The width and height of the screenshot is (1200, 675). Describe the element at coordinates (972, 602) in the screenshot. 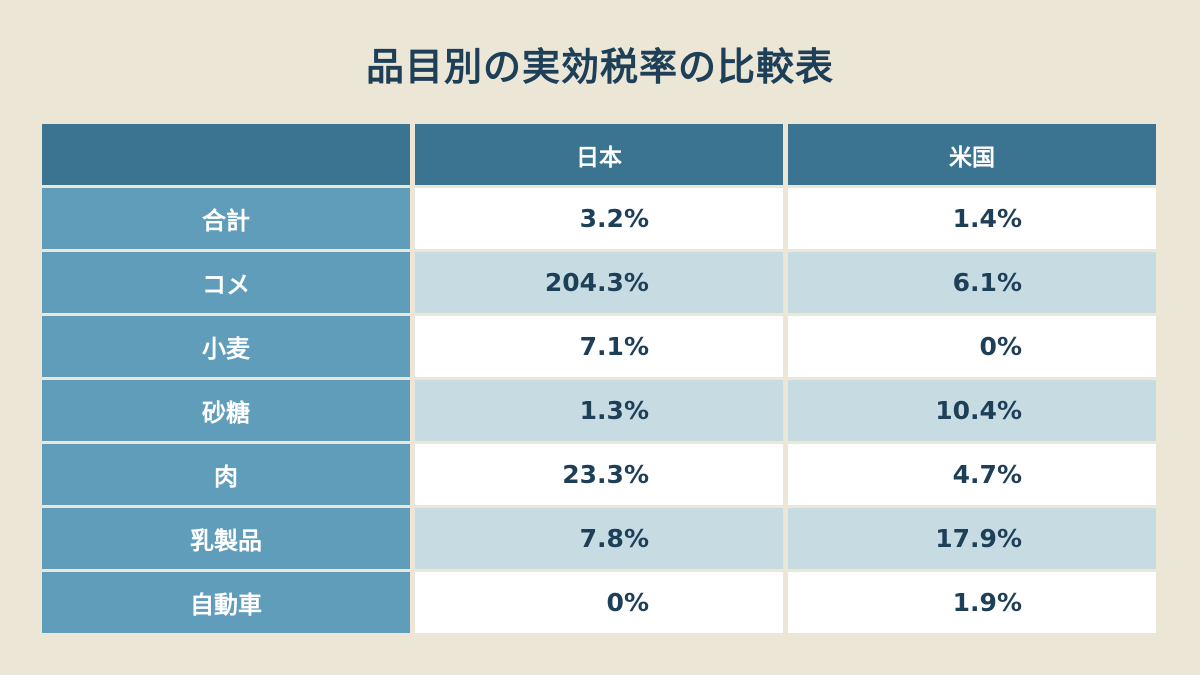

I see `table-cell-usa: 1.9%` at that location.